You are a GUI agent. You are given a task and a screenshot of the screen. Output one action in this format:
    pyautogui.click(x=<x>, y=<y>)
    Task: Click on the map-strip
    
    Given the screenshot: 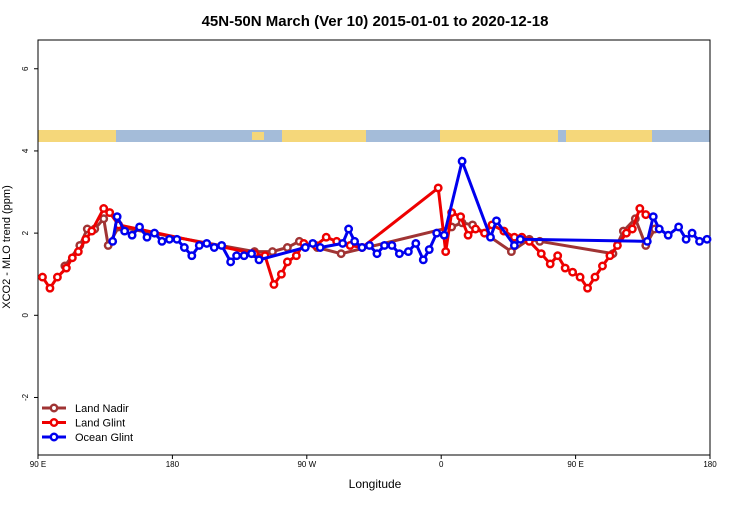 What is the action you would take?
    pyautogui.click(x=374, y=136)
    